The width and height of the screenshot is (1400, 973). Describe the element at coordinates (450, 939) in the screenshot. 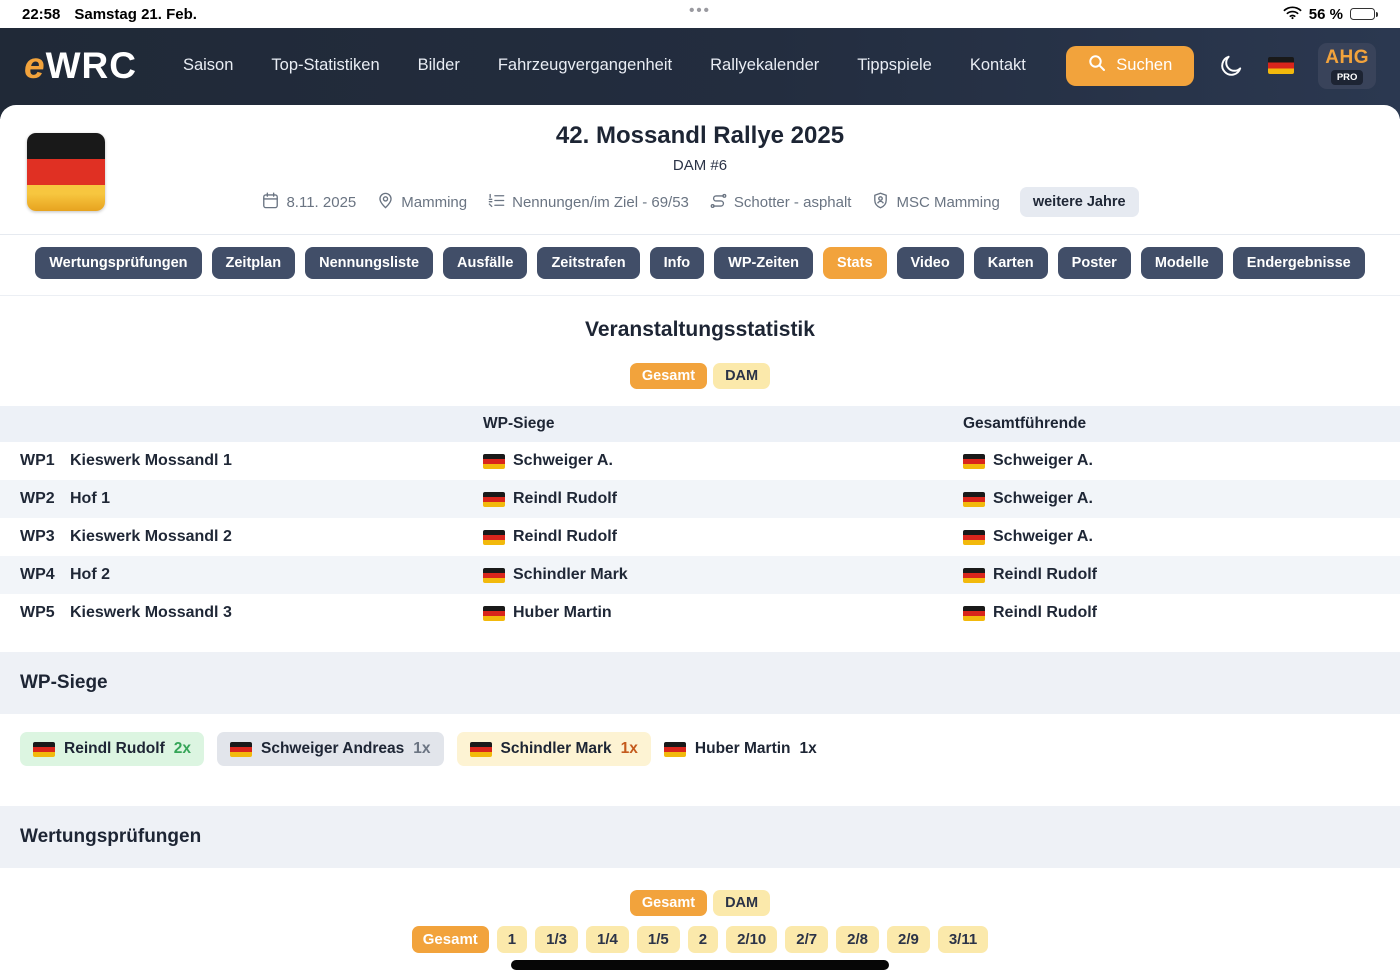

I see `stage-filter-button: Gesamt` at that location.